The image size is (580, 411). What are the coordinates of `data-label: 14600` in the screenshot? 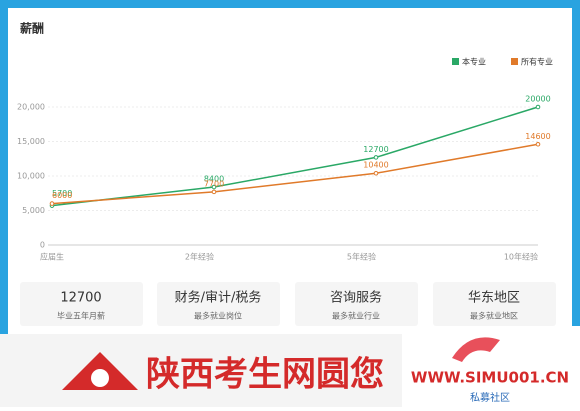 It's located at (537, 136).